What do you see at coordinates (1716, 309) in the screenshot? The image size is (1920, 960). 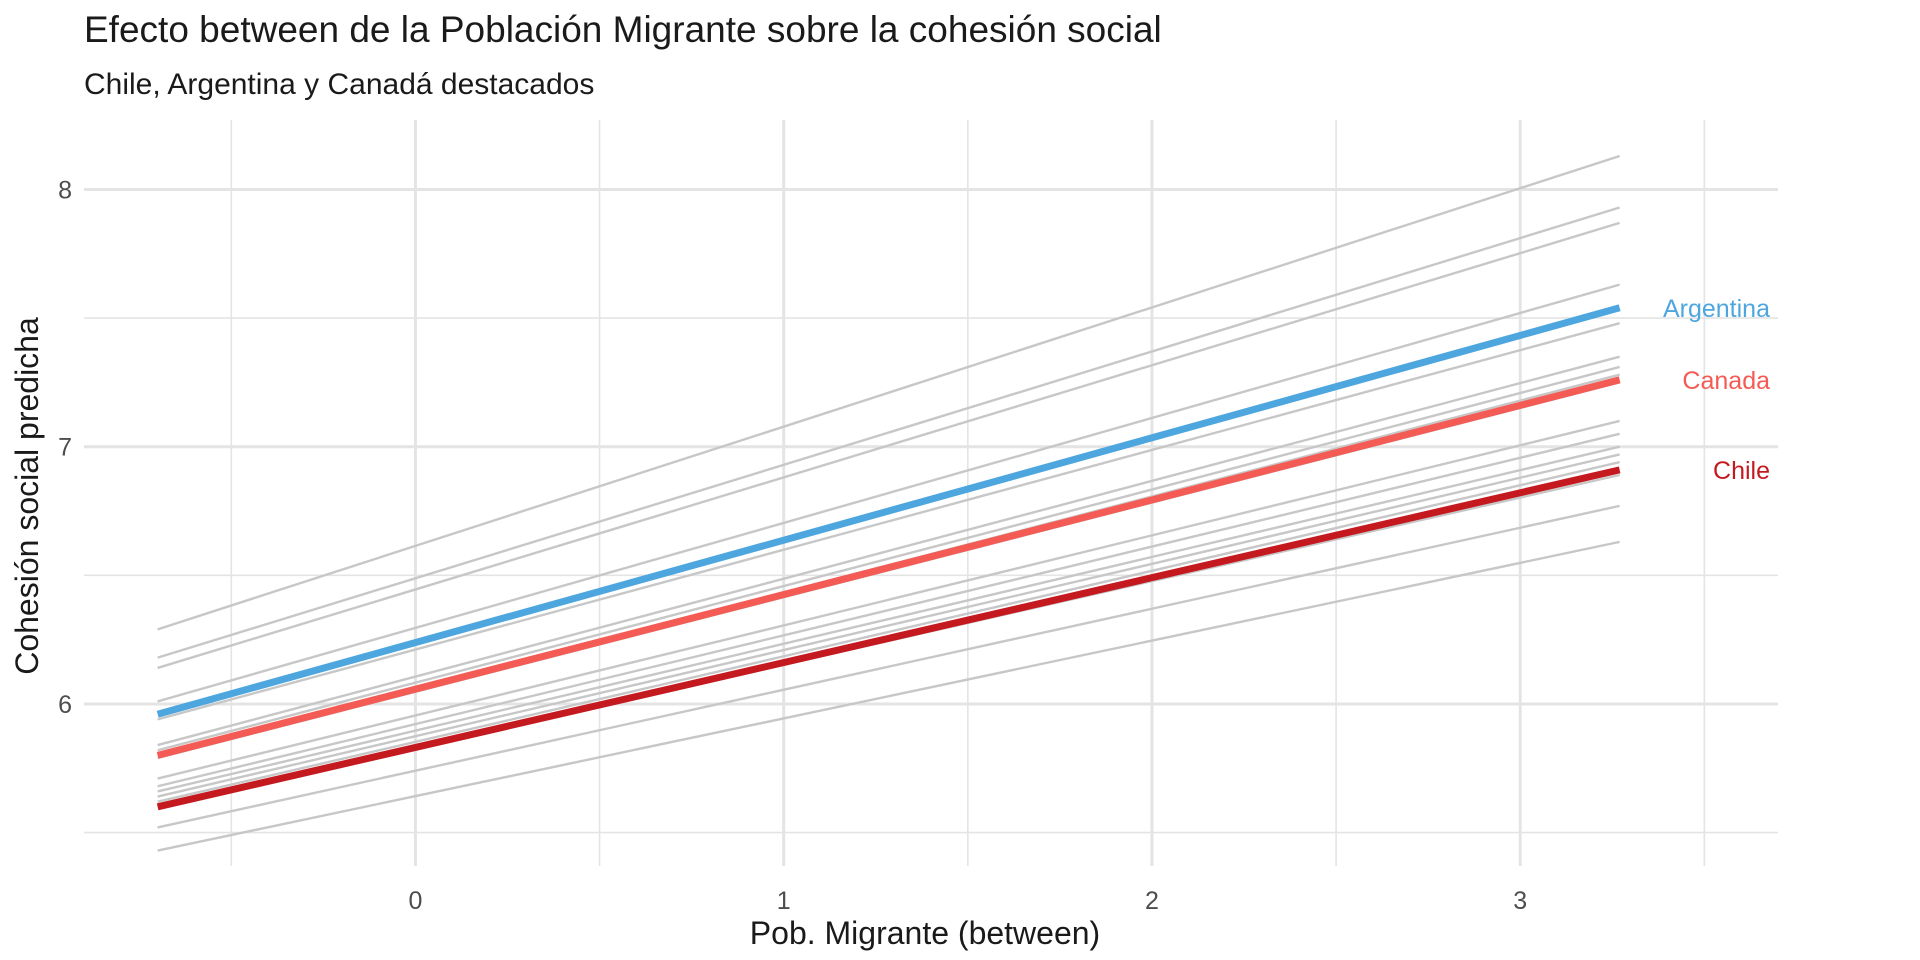 I see `series-label-argentina: Argentina` at bounding box center [1716, 309].